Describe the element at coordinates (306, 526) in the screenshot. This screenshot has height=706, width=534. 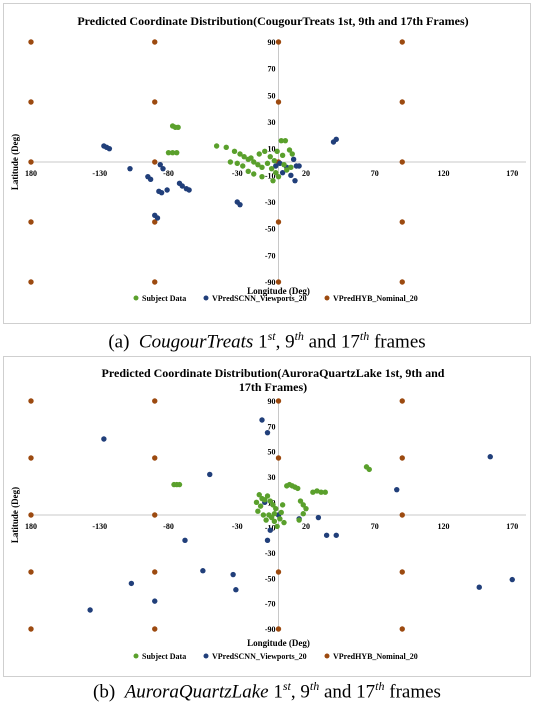
I see `x-tick-label: 20` at that location.